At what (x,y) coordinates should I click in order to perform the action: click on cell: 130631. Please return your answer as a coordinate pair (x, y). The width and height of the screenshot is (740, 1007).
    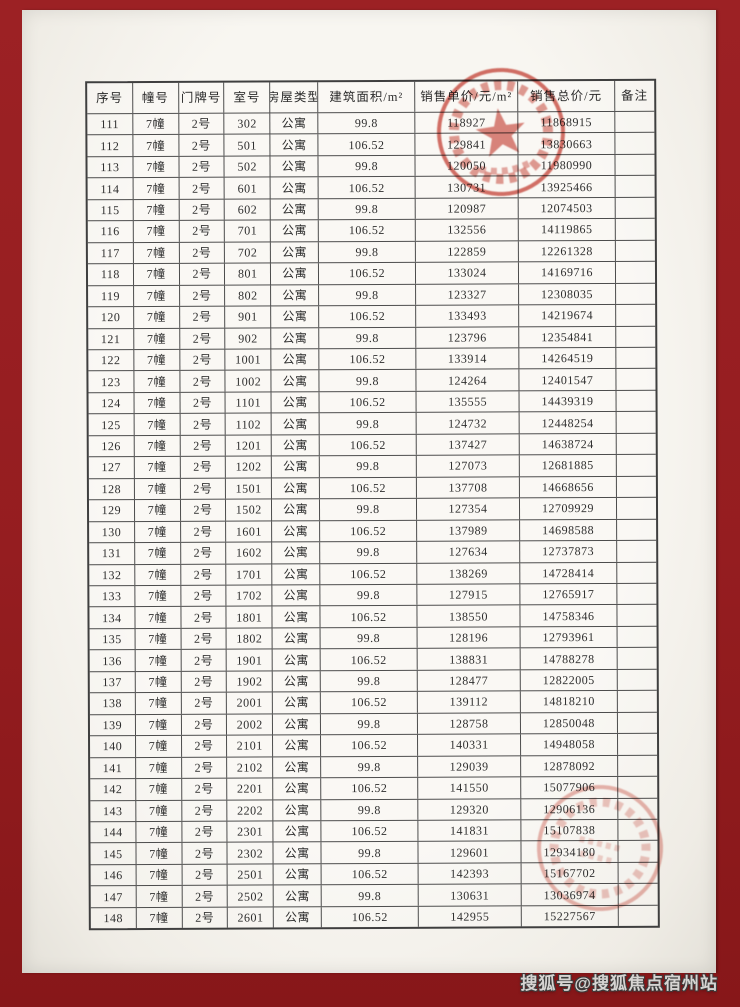
    Looking at the image, I should click on (469, 895).